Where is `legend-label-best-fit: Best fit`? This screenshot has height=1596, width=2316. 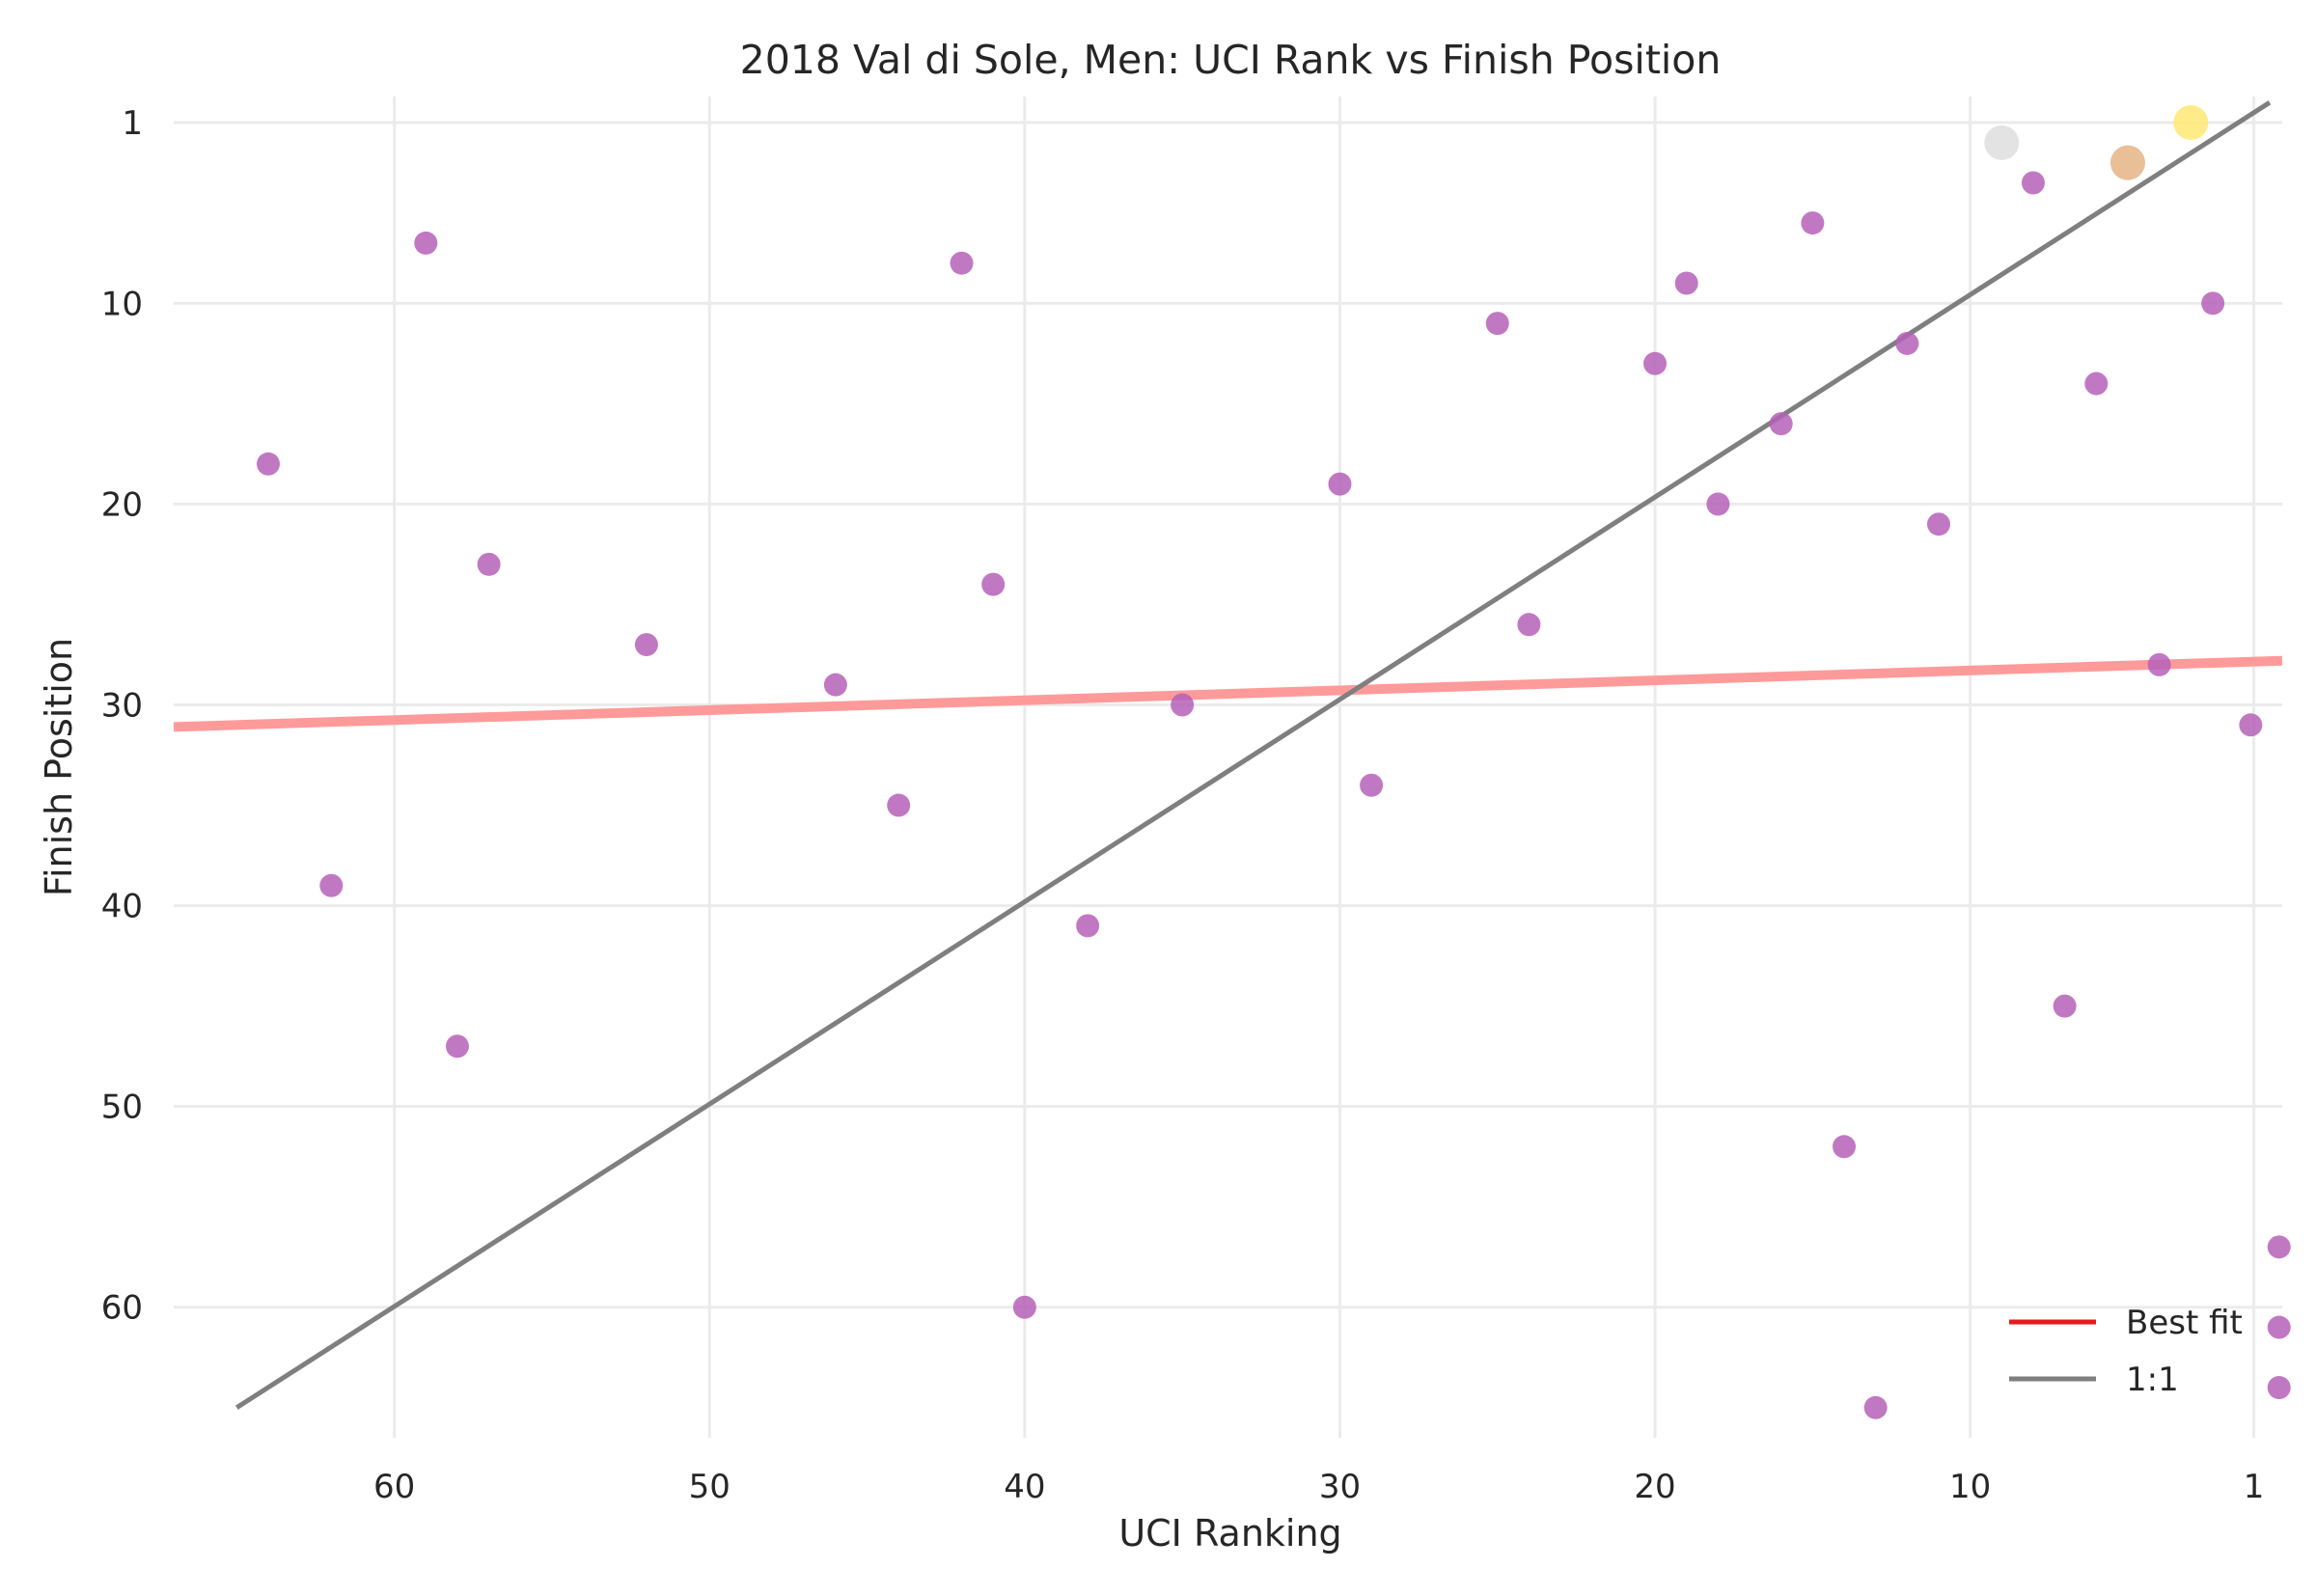 legend-label-best-fit: Best fit is located at coordinates (2184, 1323).